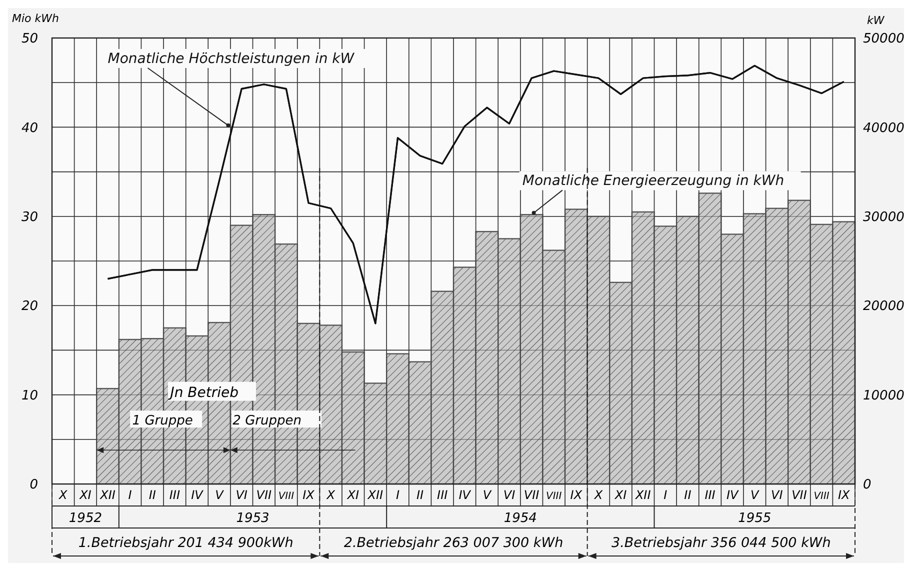 The height and width of the screenshot is (571, 912). What do you see at coordinates (29, 217) in the screenshot?
I see `y-tick-label: 30` at bounding box center [29, 217].